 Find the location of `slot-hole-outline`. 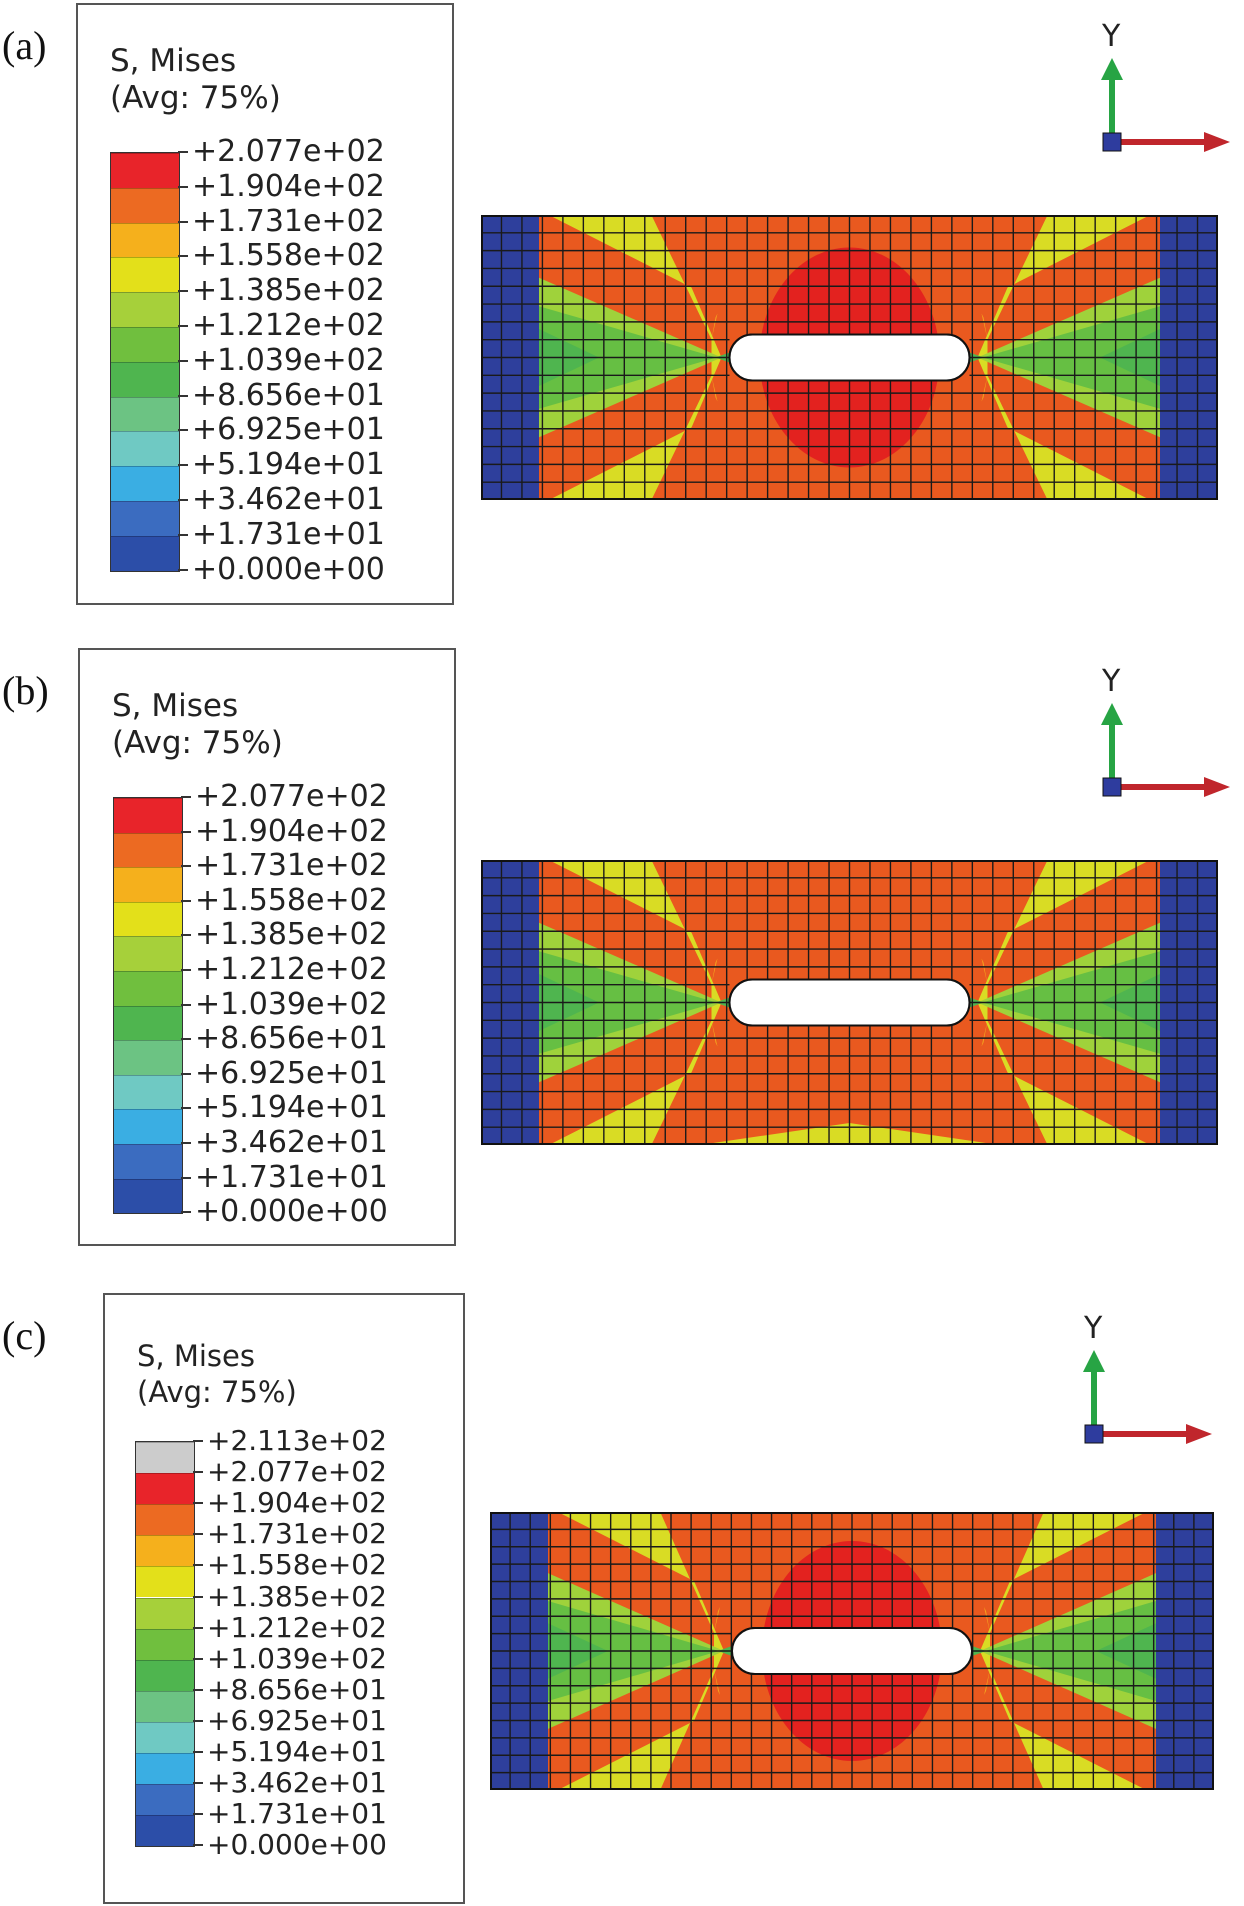

slot-hole-outline is located at coordinates (849, 1002).